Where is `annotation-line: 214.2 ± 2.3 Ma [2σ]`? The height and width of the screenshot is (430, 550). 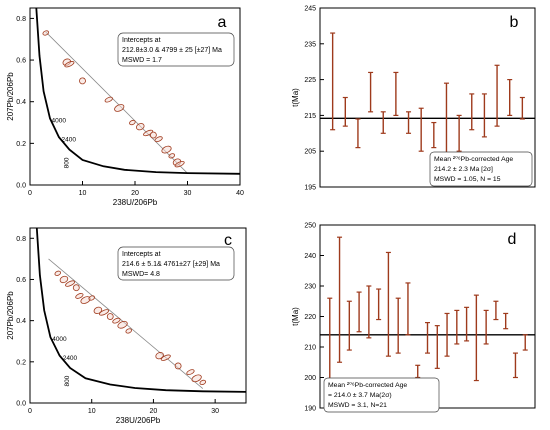
annotation-line: 214.2 ± 2.3 Ma [2σ] is located at coordinates (463, 169).